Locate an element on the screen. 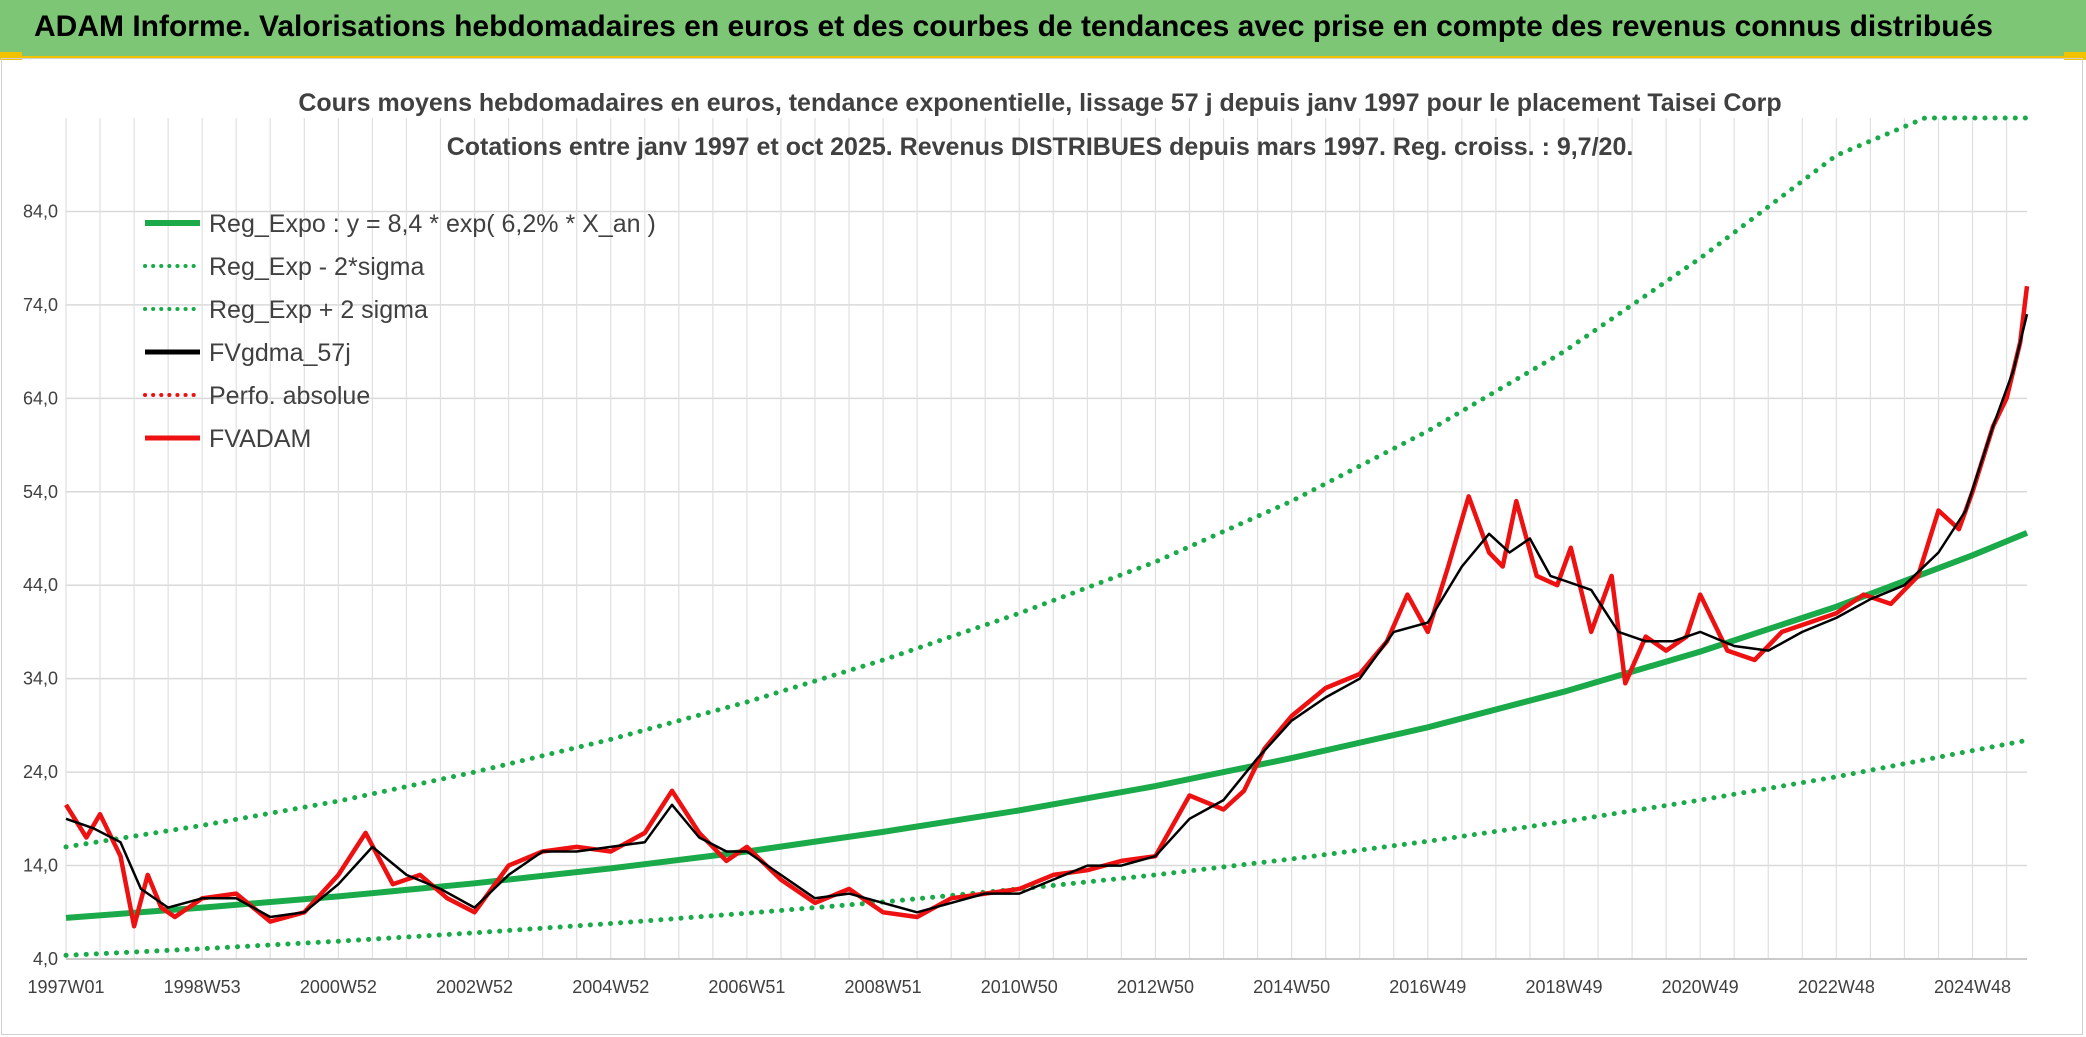 The height and width of the screenshot is (1037, 2086). x-tick-label: 2014W50 is located at coordinates (1291, 987).